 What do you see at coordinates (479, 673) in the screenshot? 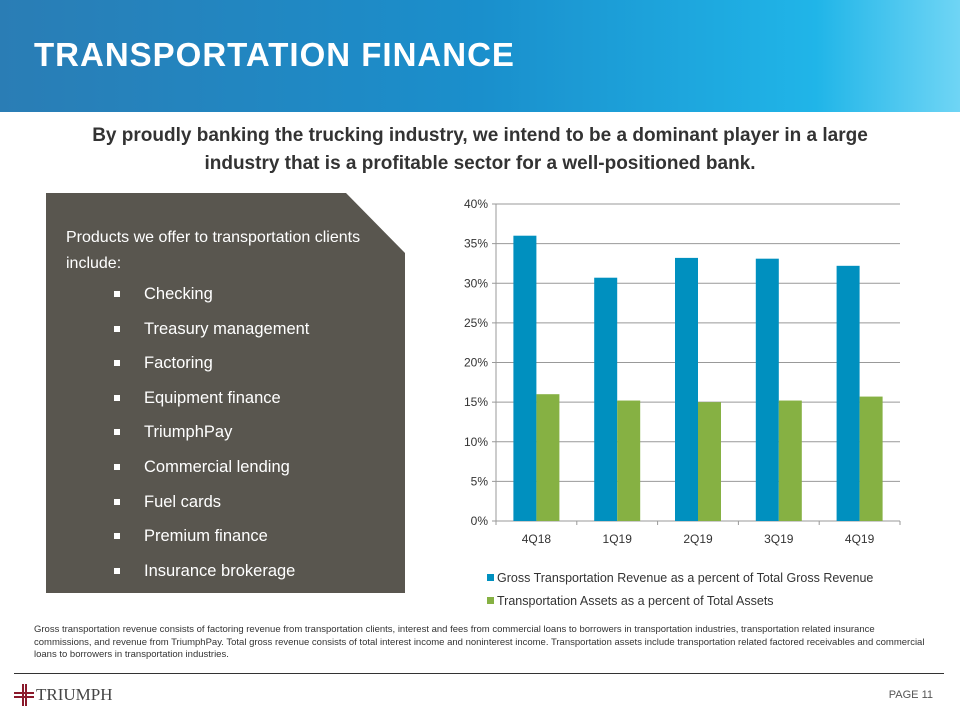
I see `divider` at bounding box center [479, 673].